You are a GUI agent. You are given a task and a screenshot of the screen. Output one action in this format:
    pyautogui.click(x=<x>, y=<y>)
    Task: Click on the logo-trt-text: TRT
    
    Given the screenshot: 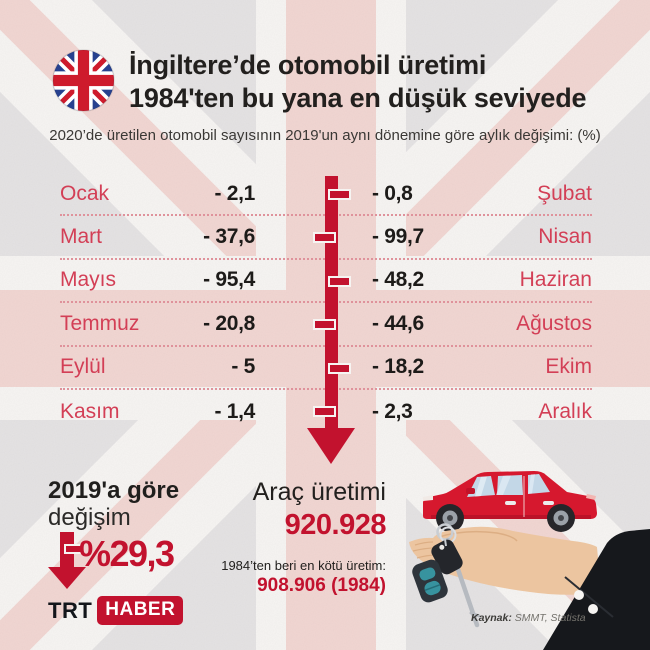 What is the action you would take?
    pyautogui.click(x=70, y=610)
    